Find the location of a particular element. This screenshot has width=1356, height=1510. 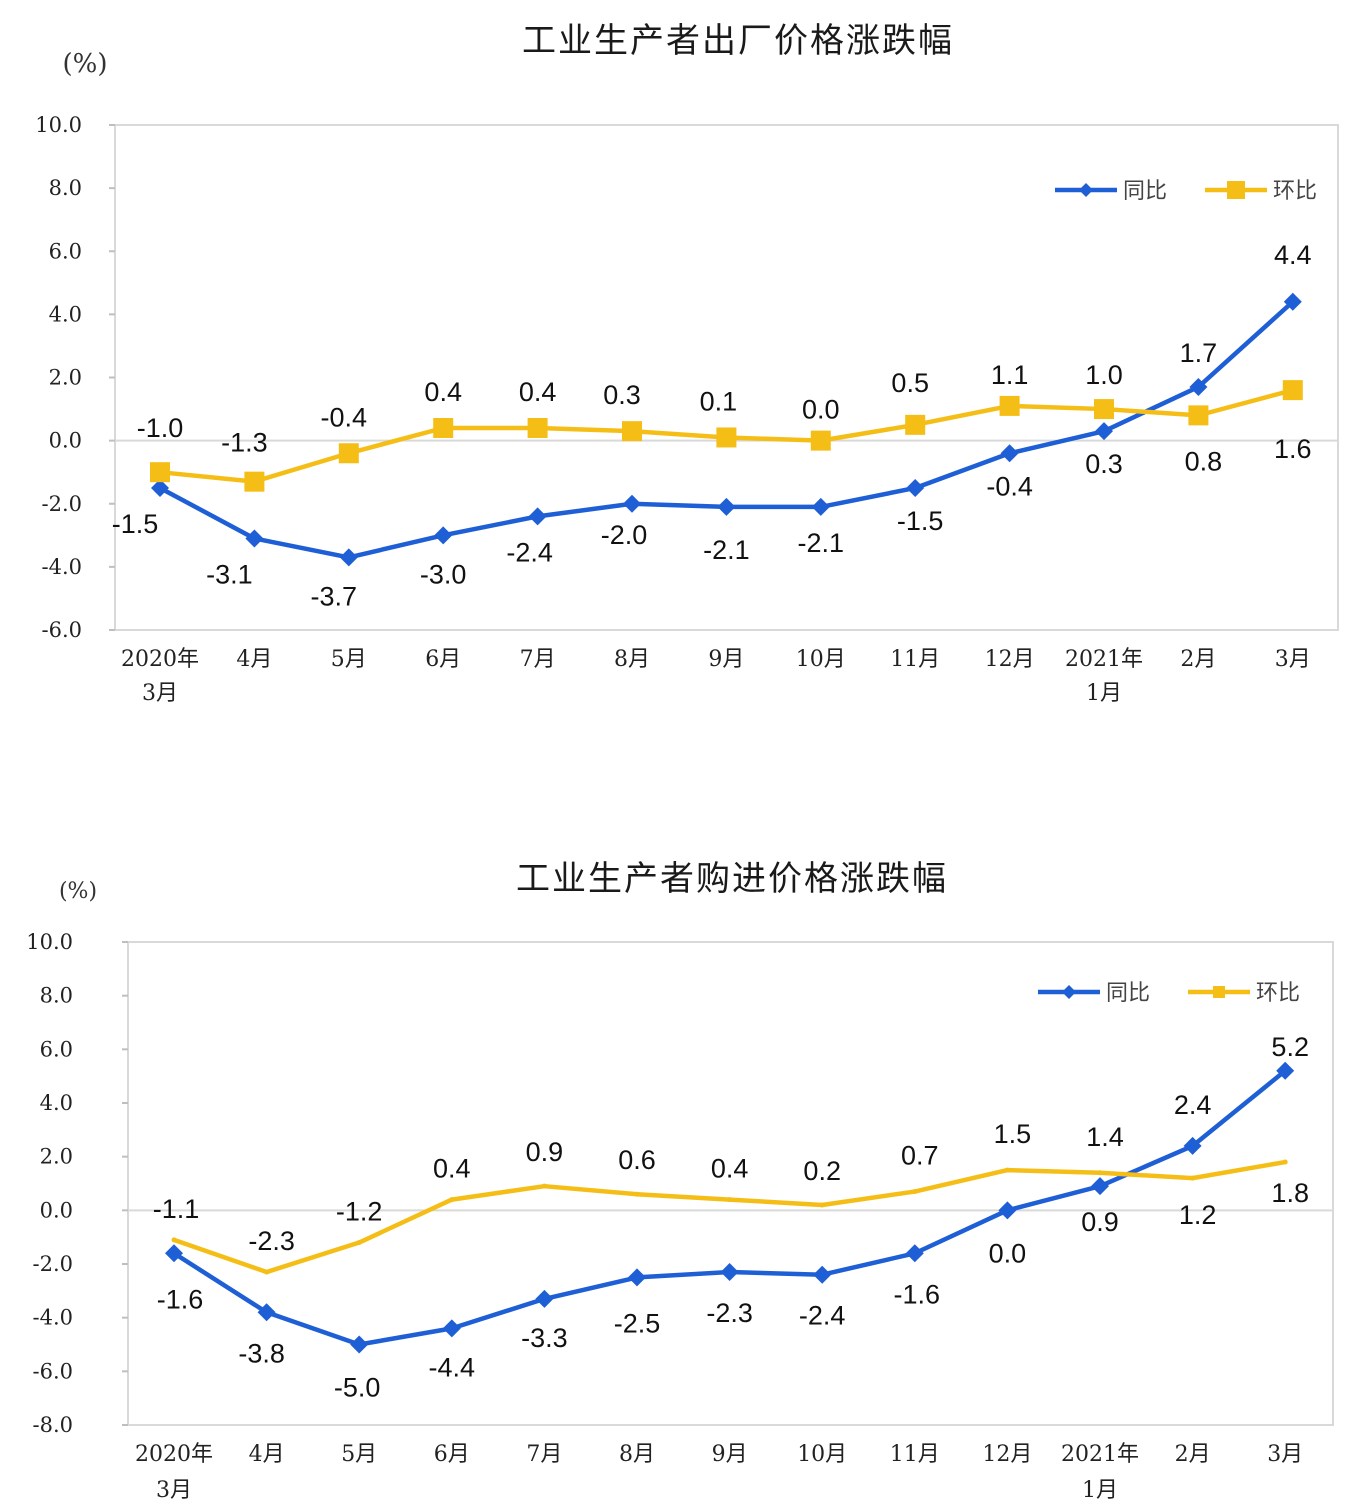

data-label-mom: -1.1 is located at coordinates (176, 1209).